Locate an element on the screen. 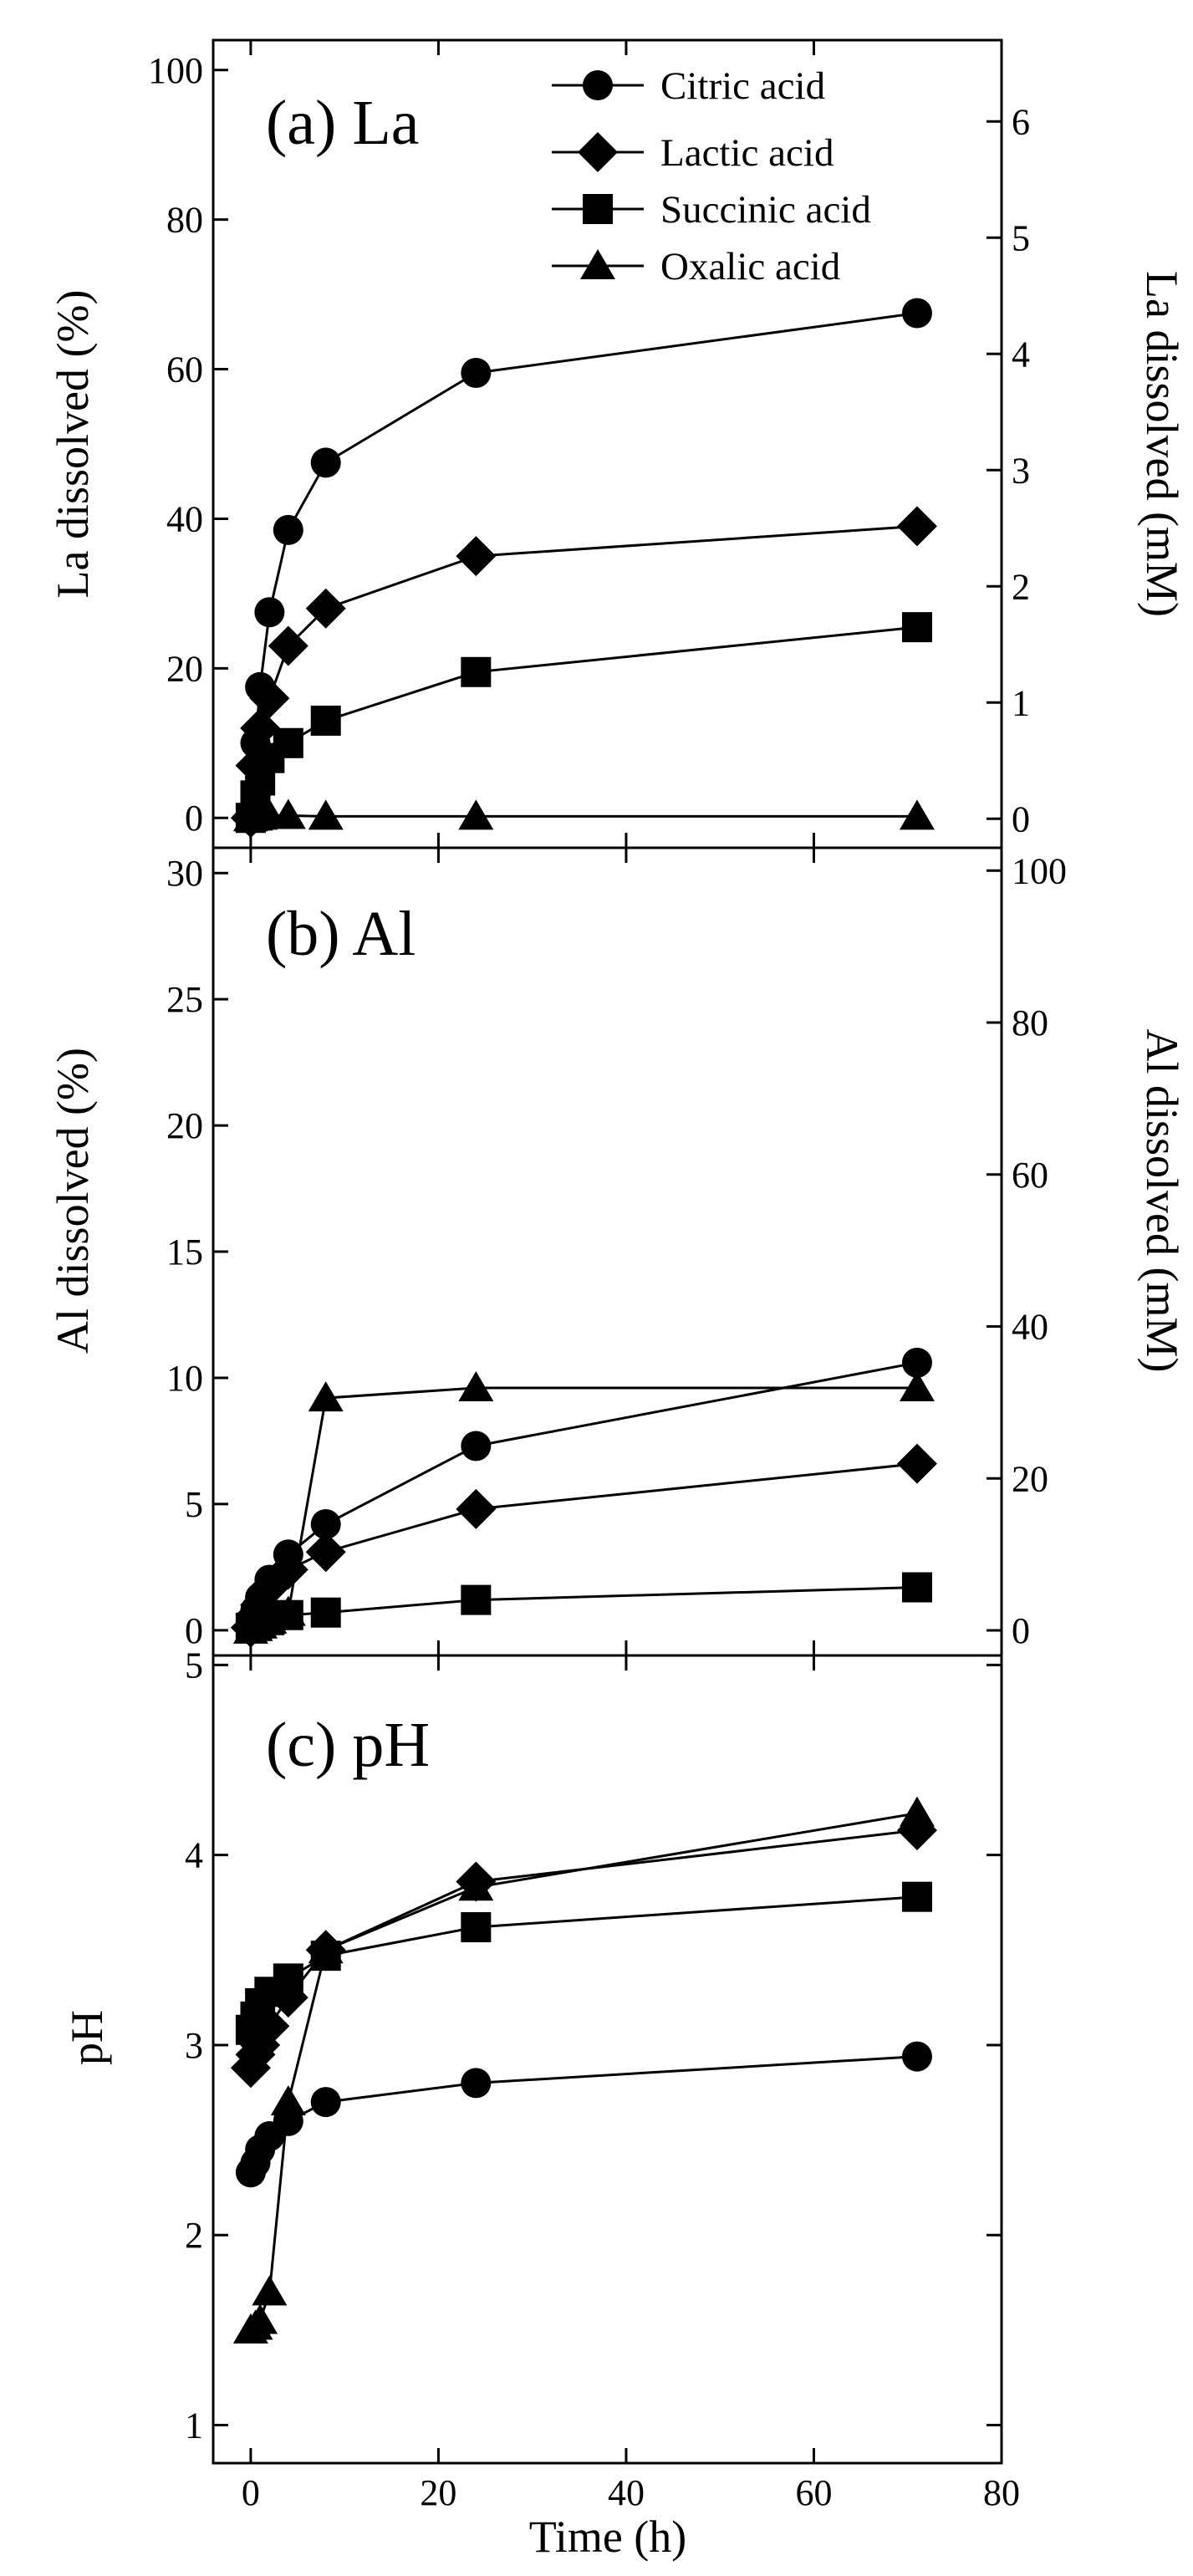  panel-ph-line-succinic is located at coordinates (583, 1963).